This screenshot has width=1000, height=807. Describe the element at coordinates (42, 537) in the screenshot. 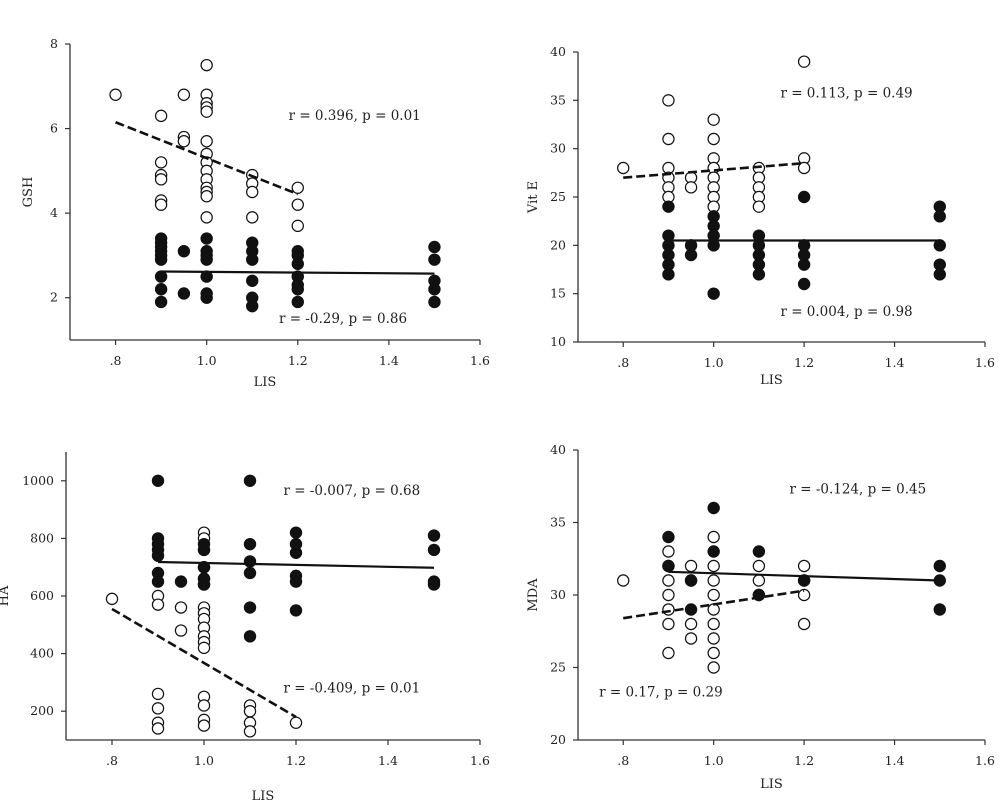

I see `y-tick-label: 800` at that location.